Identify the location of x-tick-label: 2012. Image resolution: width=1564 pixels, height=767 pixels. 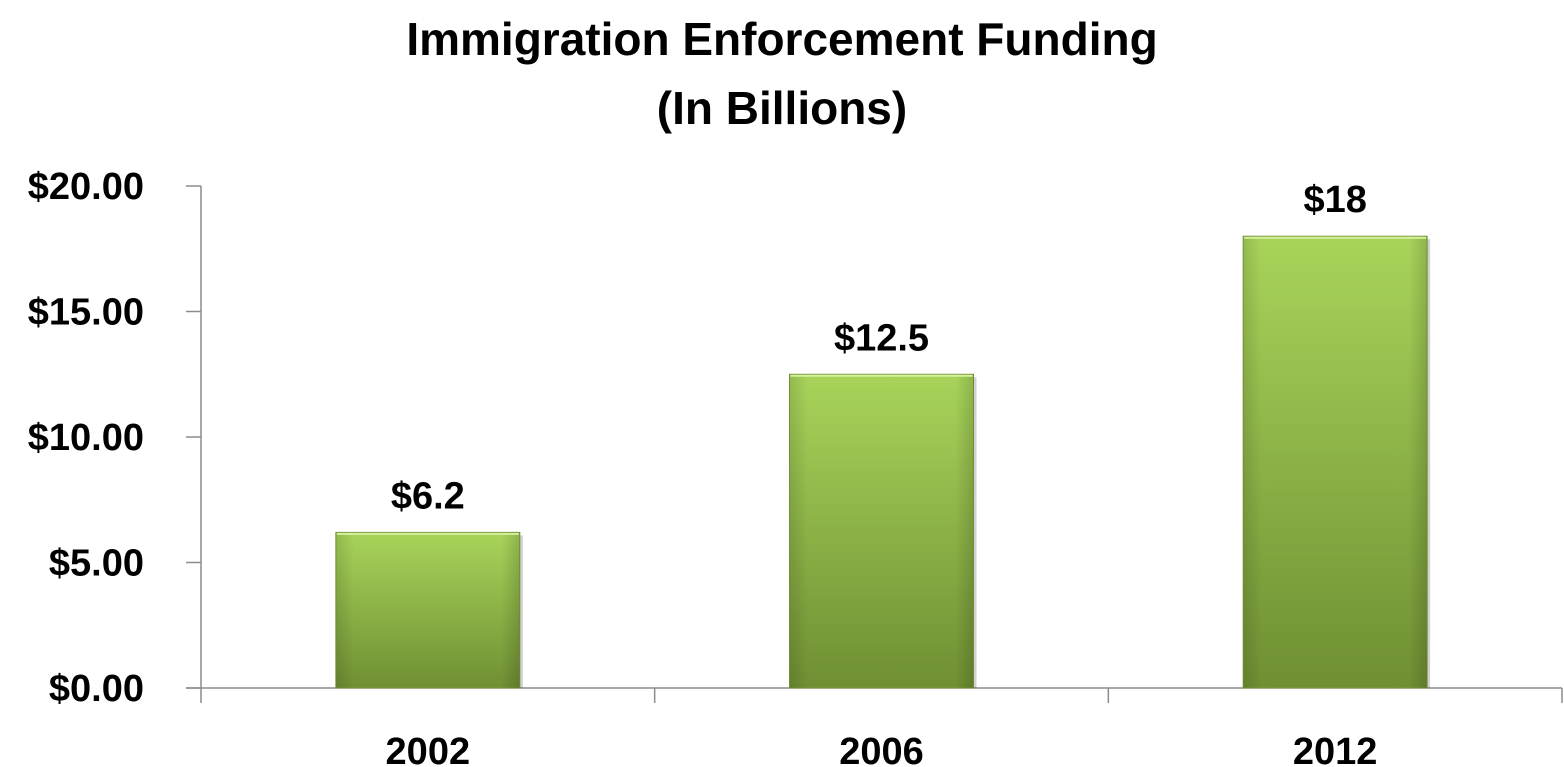
(1335, 749).